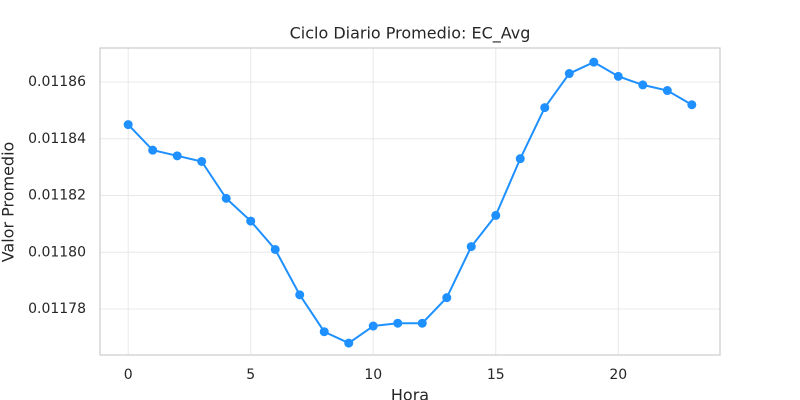  I want to click on x-axis-label: Hora, so click(410, 393).